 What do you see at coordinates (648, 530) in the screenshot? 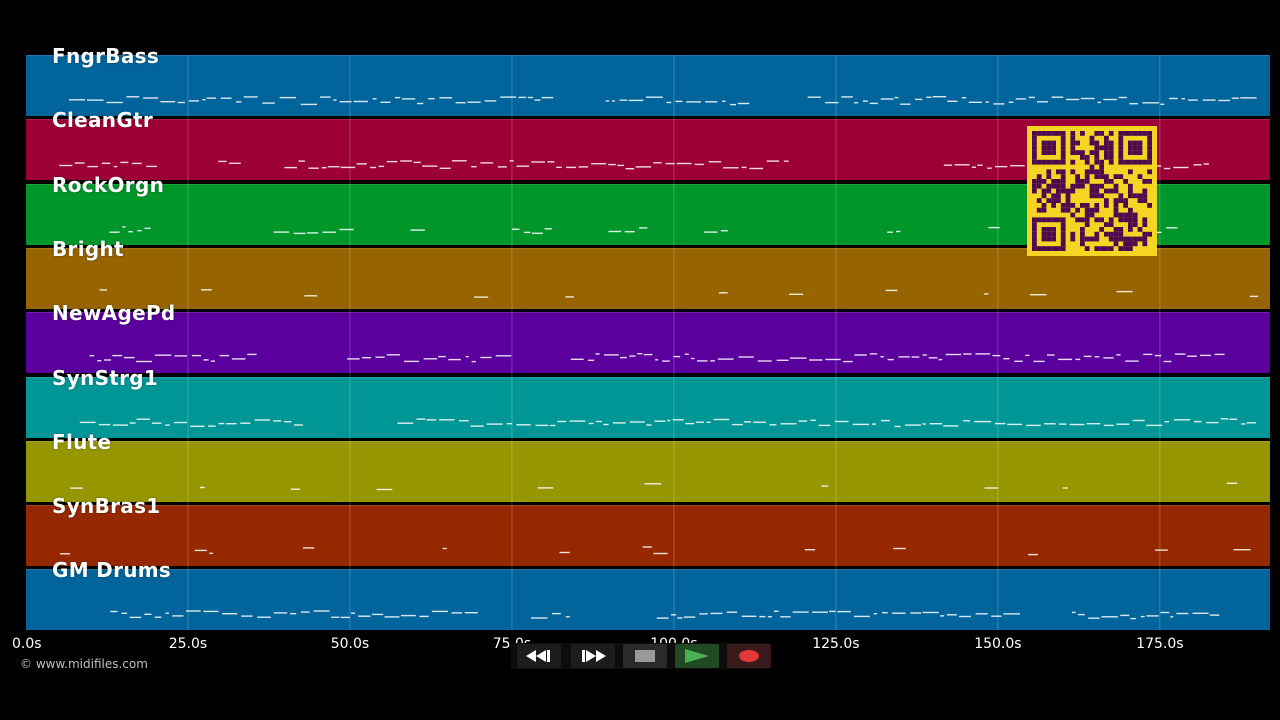
I see `track-lane: SynBras1` at bounding box center [648, 530].